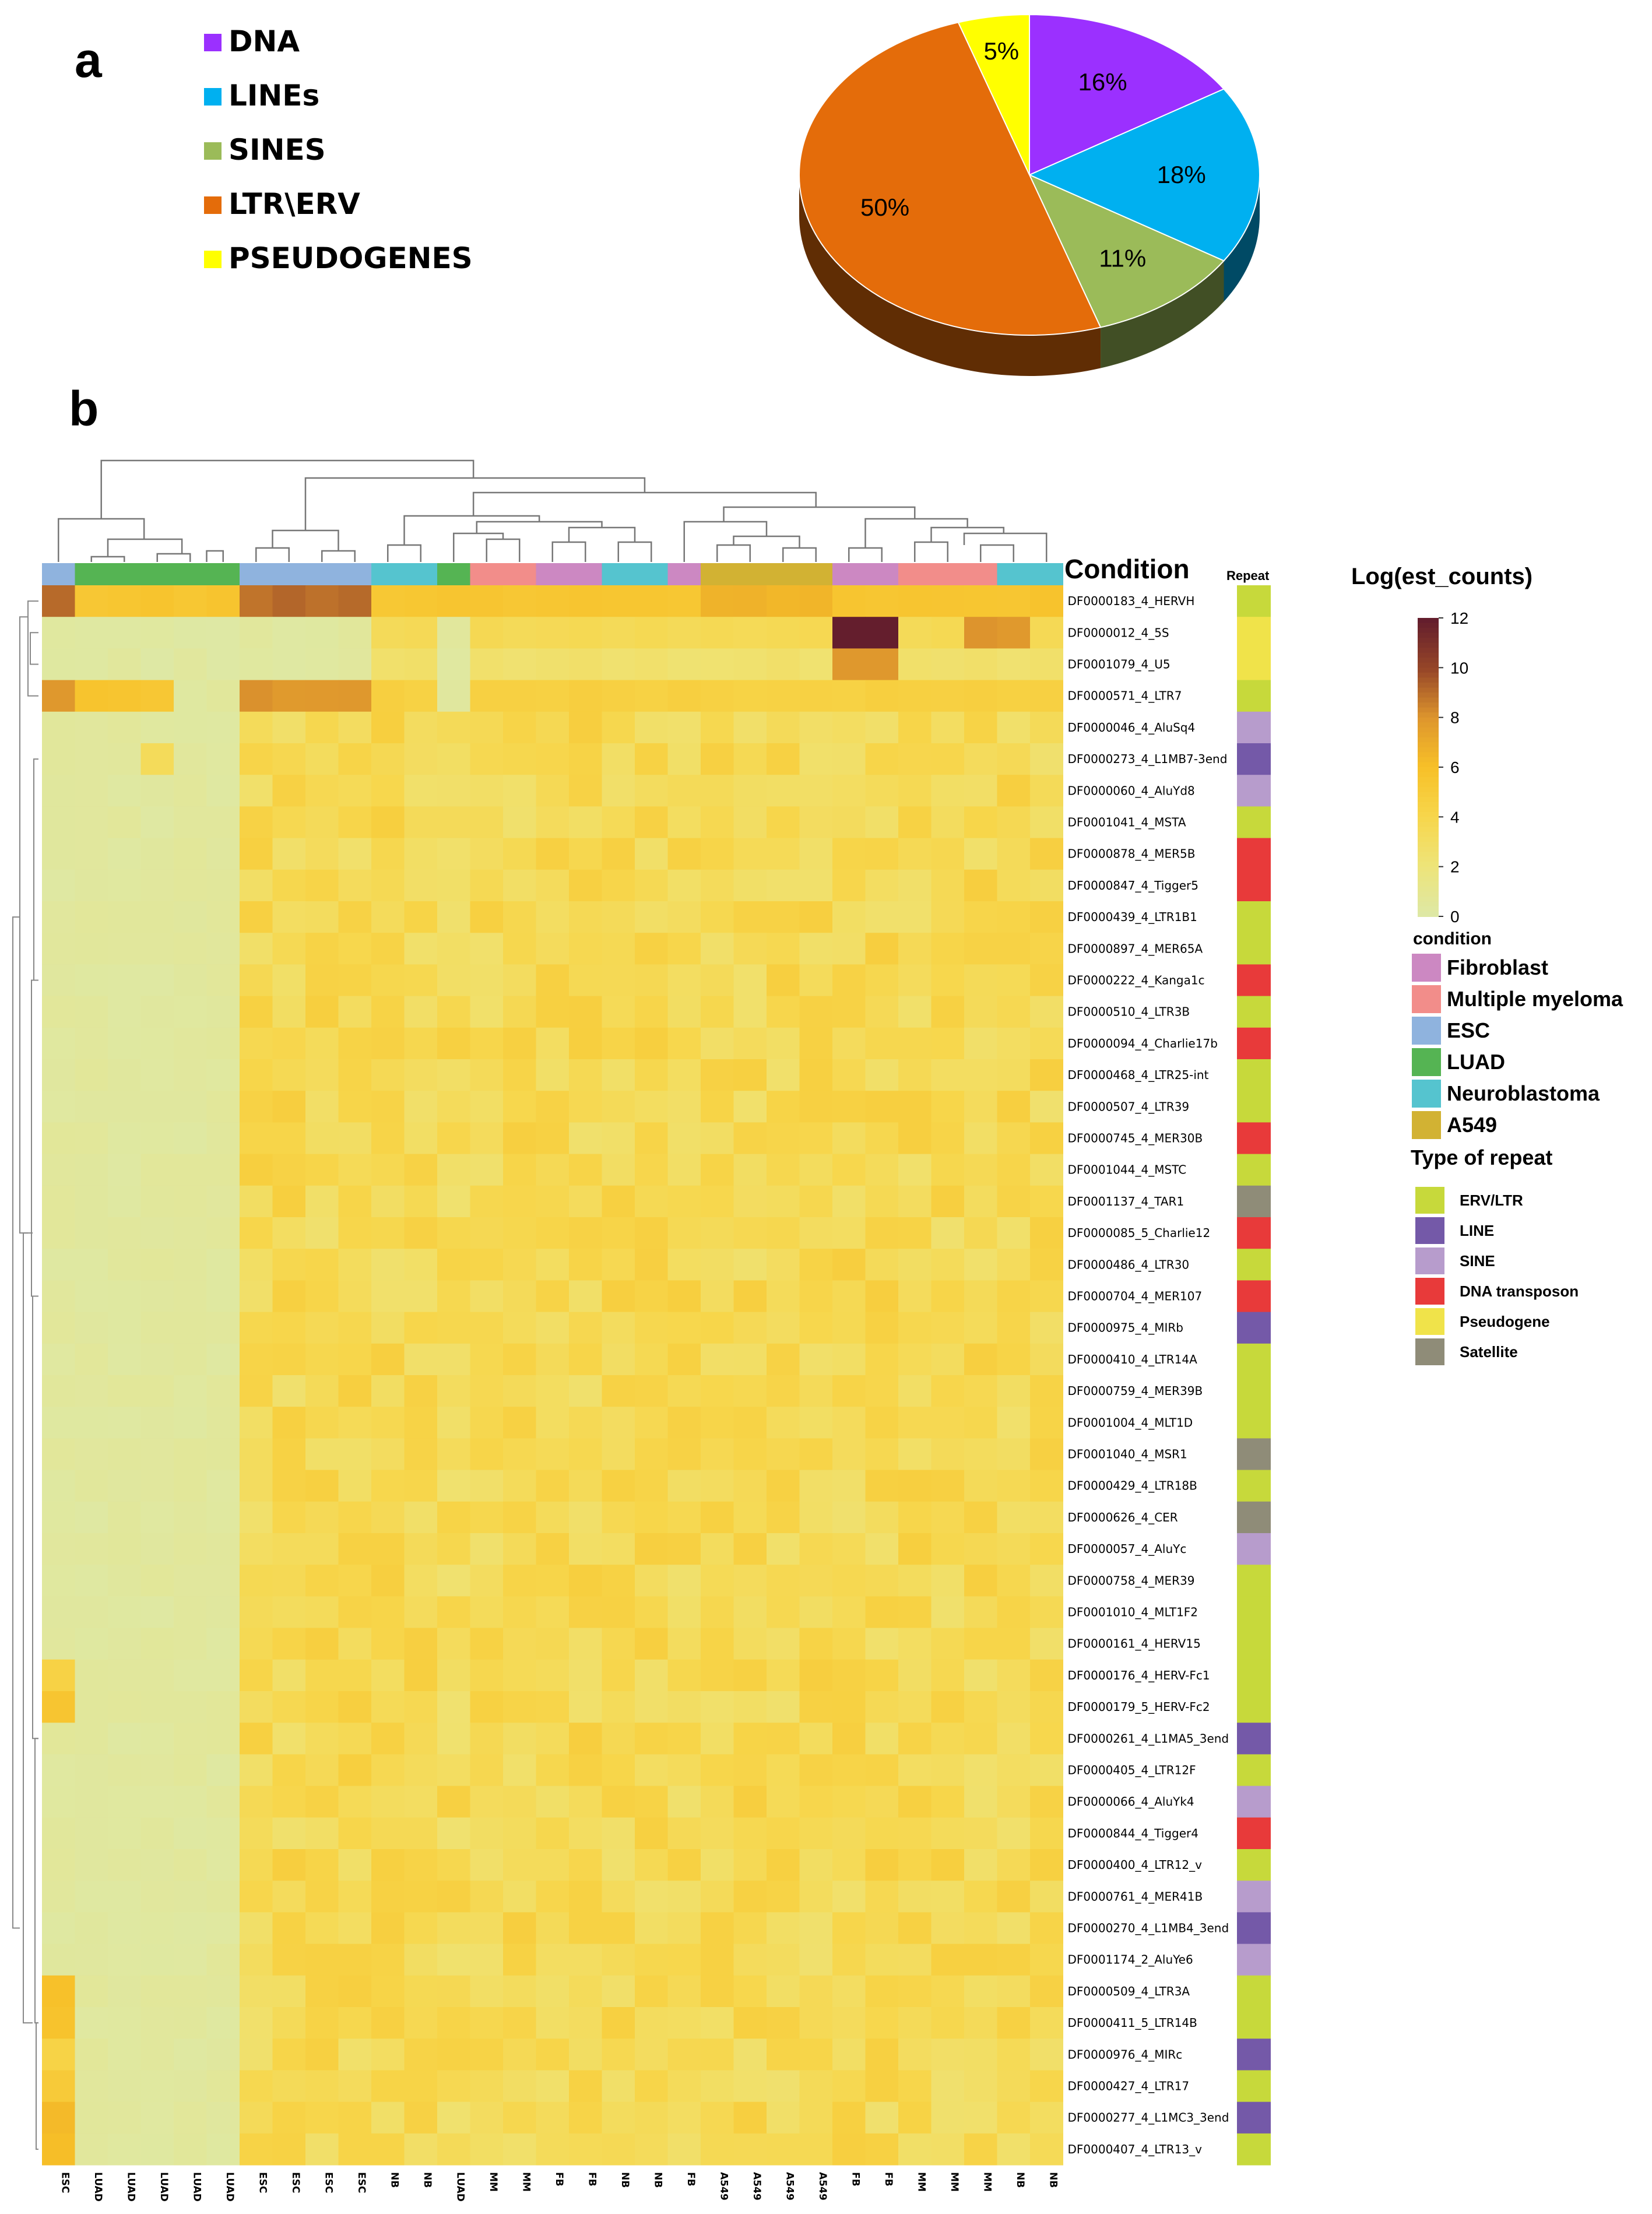  What do you see at coordinates (1135, 1896) in the screenshot?
I see `row-label: DF0000761_4_MER41B` at bounding box center [1135, 1896].